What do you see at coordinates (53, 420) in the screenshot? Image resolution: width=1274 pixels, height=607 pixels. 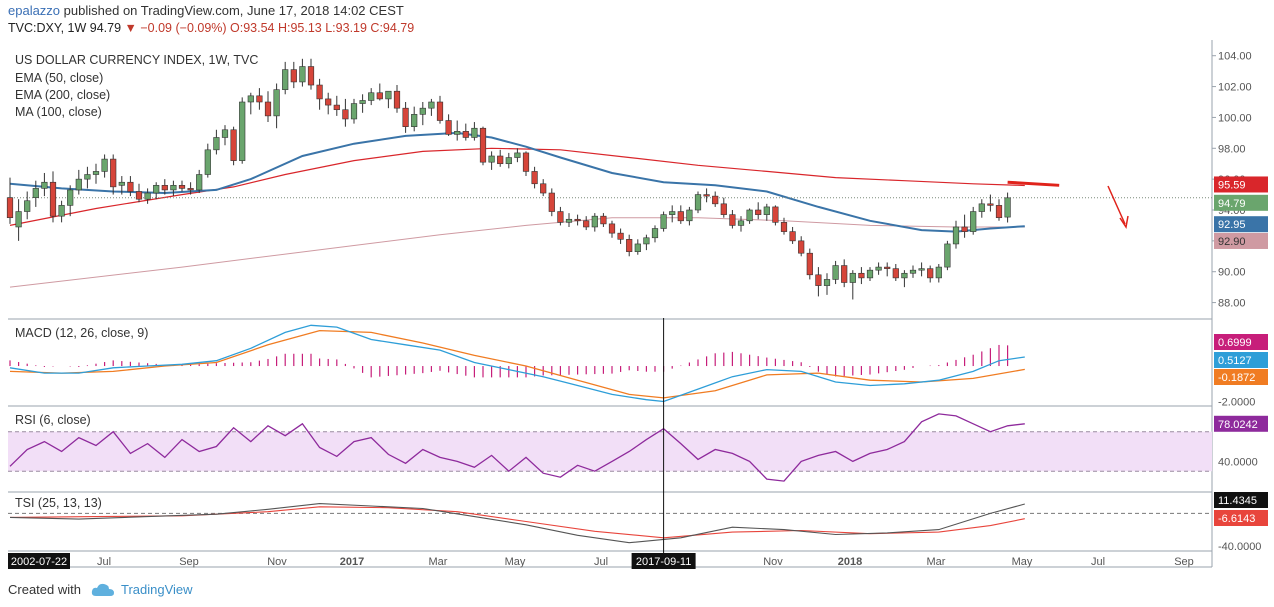 I see `rsi-title: RSI (6, close)` at bounding box center [53, 420].